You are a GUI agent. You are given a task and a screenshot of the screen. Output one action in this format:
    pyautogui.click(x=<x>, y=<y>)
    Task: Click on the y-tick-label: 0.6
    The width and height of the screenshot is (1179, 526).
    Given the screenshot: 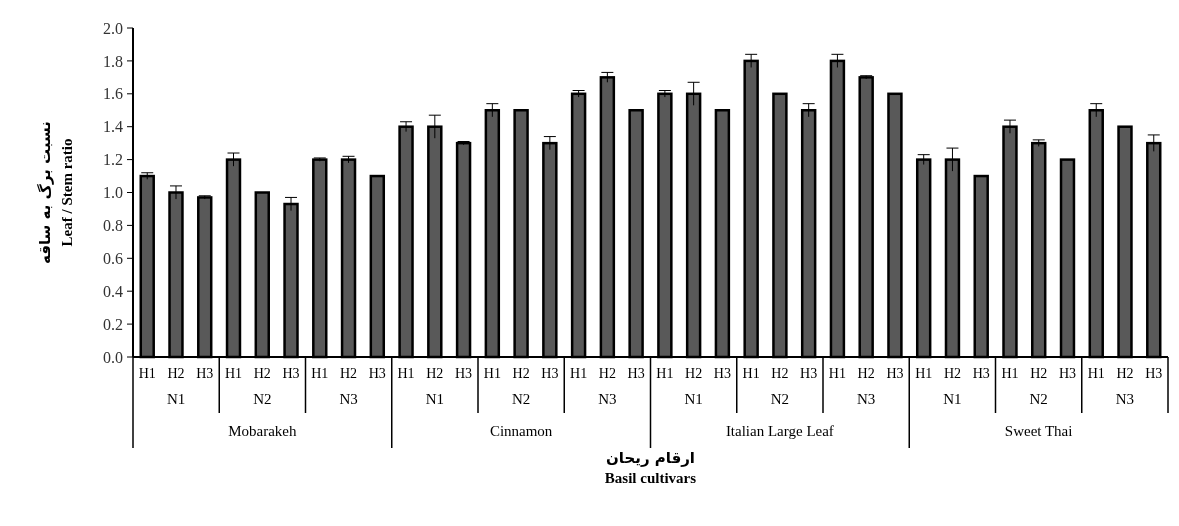 What is the action you would take?
    pyautogui.click(x=113, y=258)
    